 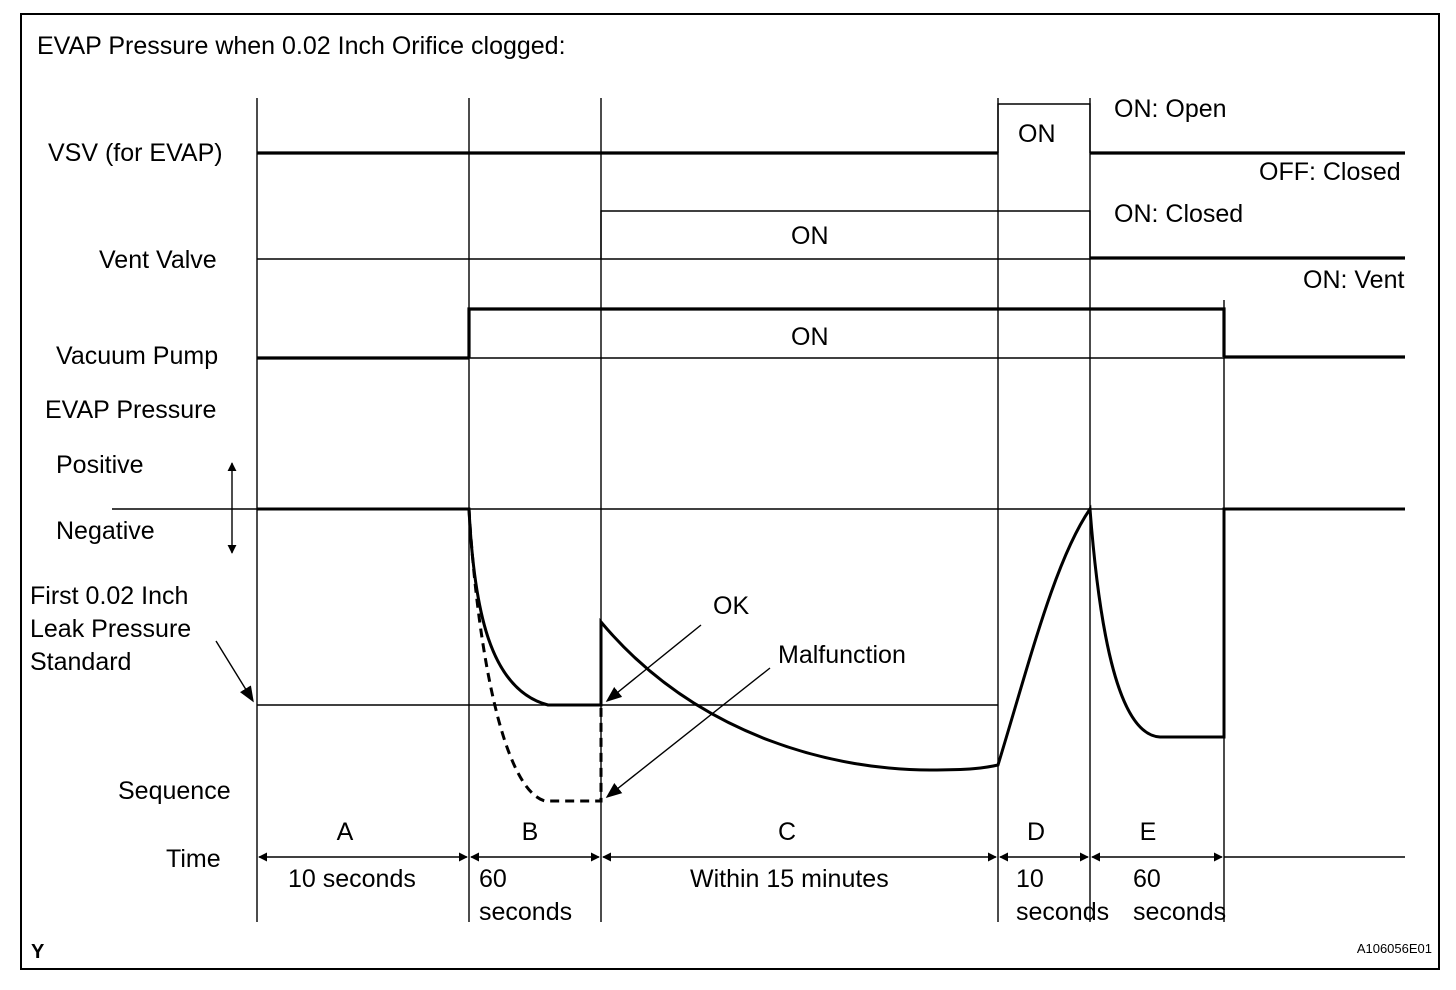 What do you see at coordinates (174, 791) in the screenshot?
I see `sequence-label: Sequence` at bounding box center [174, 791].